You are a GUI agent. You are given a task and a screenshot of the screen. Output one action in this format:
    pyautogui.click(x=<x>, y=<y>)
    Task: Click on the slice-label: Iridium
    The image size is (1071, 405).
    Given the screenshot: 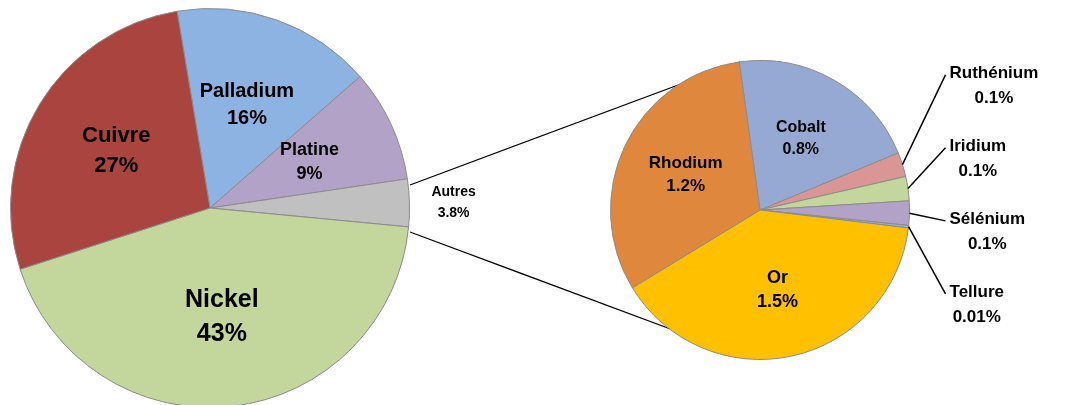 What is the action you would take?
    pyautogui.click(x=978, y=145)
    